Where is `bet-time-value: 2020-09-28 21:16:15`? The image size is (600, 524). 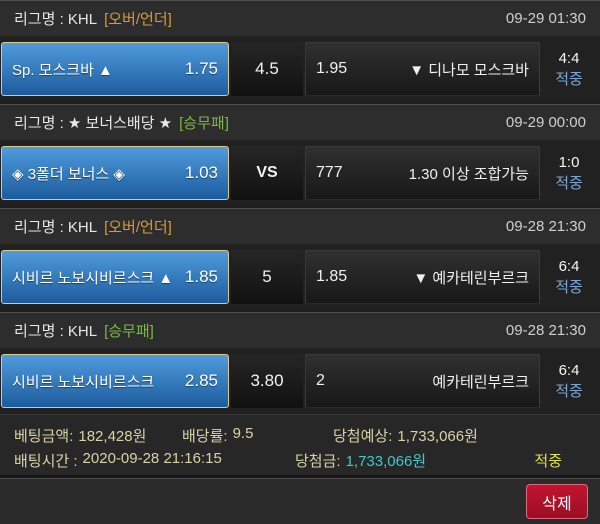 bet-time-value: 2020-09-28 21:16:15 is located at coordinates (152, 458).